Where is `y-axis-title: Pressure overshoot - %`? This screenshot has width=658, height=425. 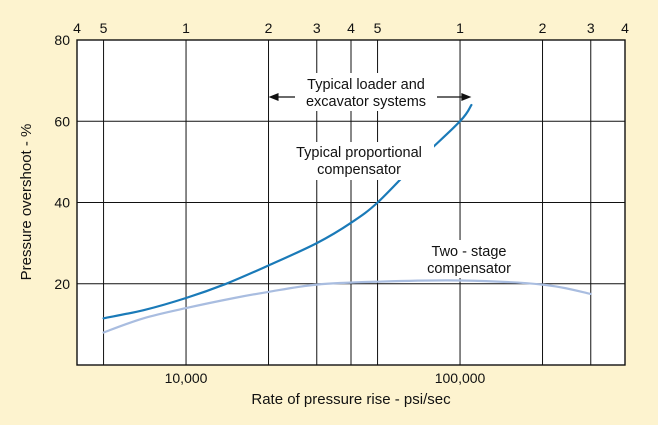 y-axis-title: Pressure overshoot - % is located at coordinates (26, 202).